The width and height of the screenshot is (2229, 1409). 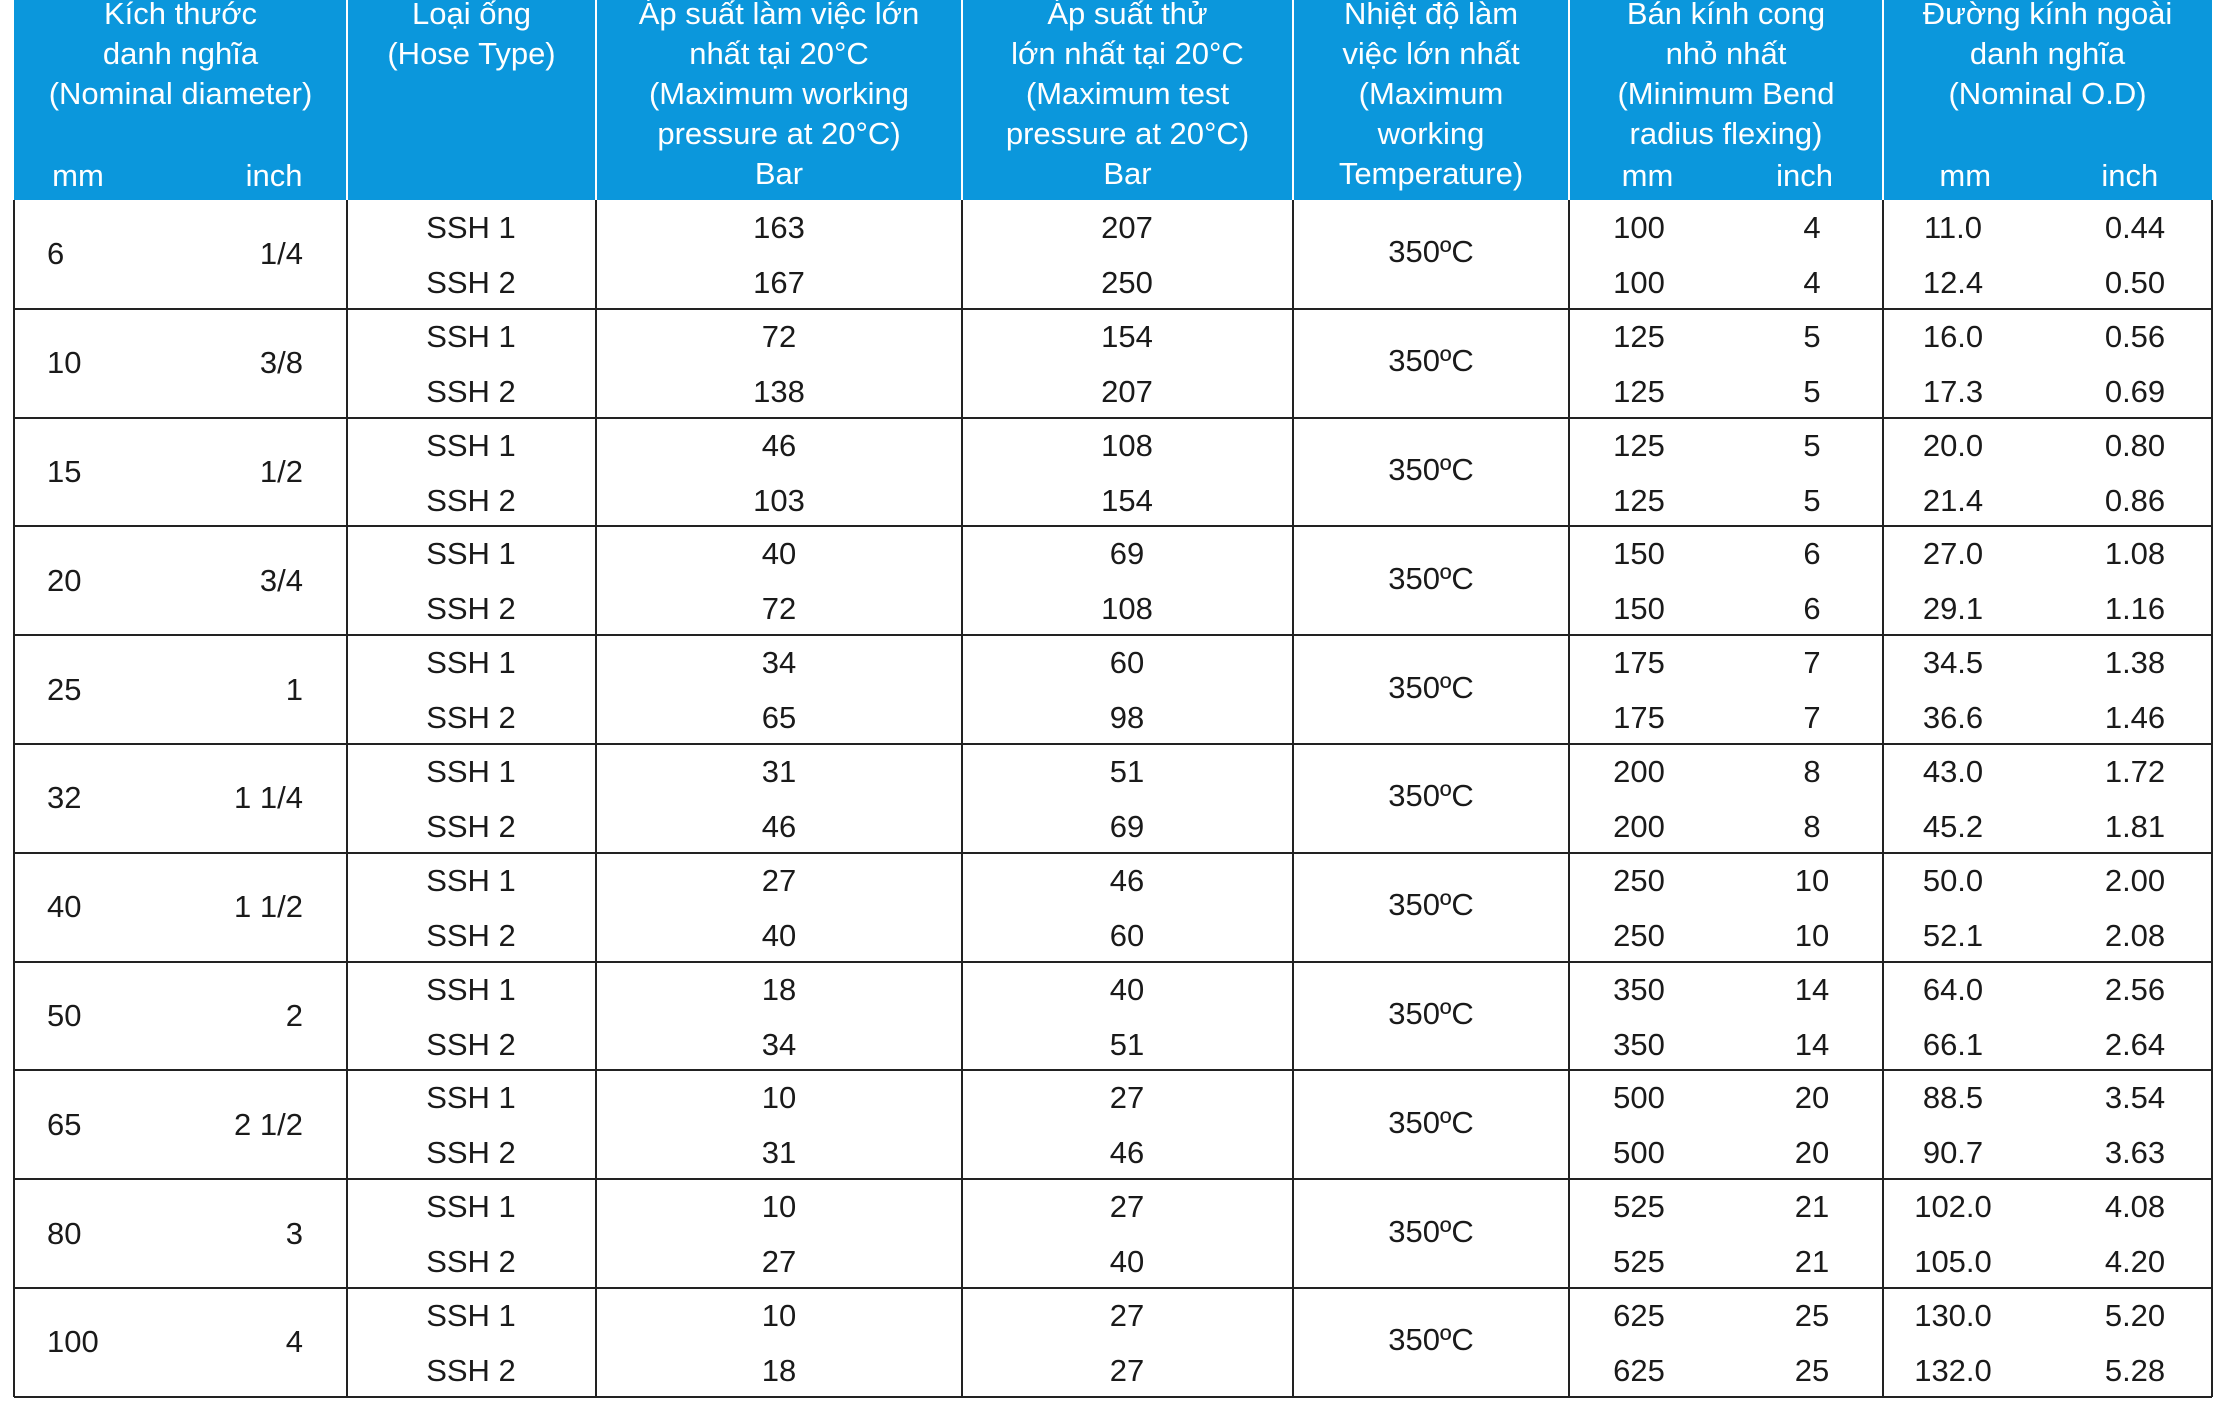 What do you see at coordinates (779, 989) in the screenshot?
I see `table-cell: 18` at bounding box center [779, 989].